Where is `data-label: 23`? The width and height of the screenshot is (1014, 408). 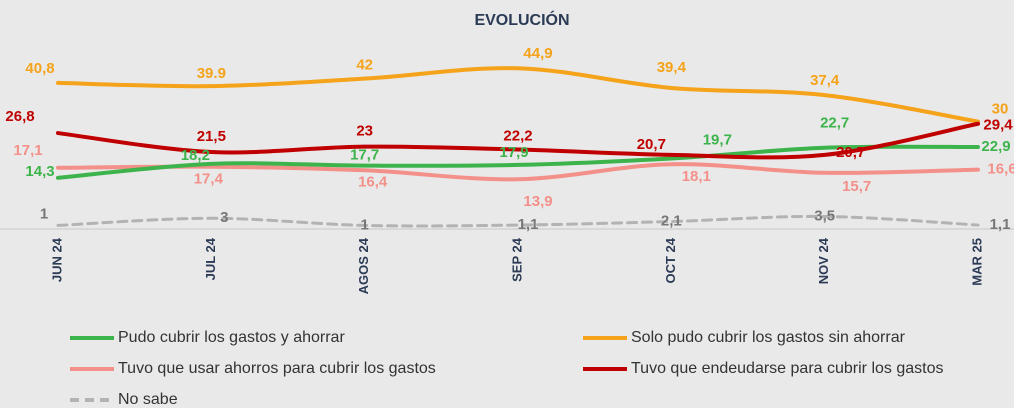
data-label: 23 is located at coordinates (364, 131).